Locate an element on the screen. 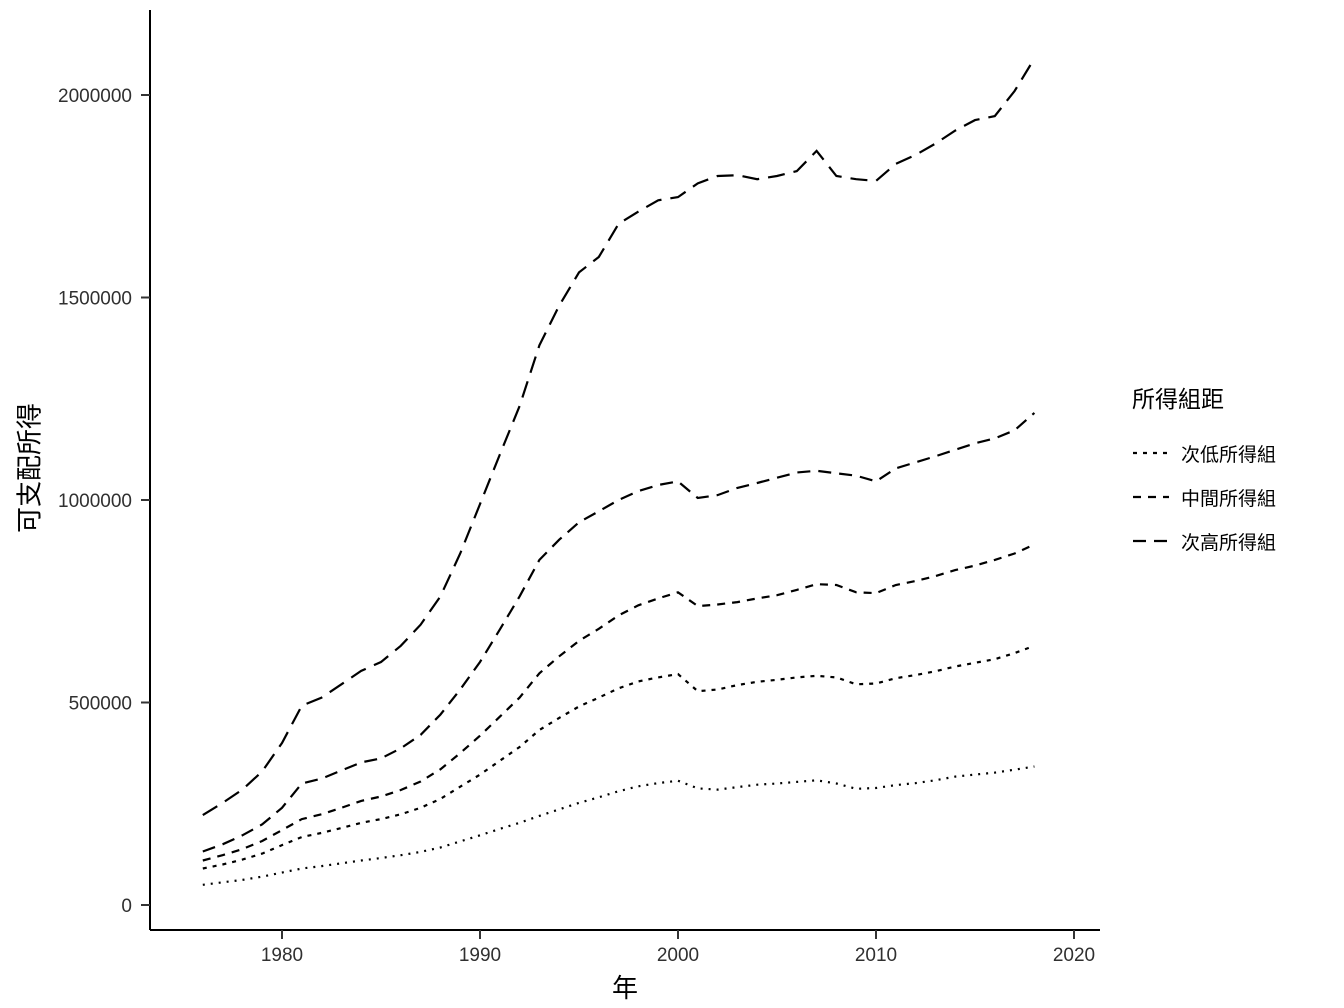  y-tick-label: 2000000 is located at coordinates (95, 96).